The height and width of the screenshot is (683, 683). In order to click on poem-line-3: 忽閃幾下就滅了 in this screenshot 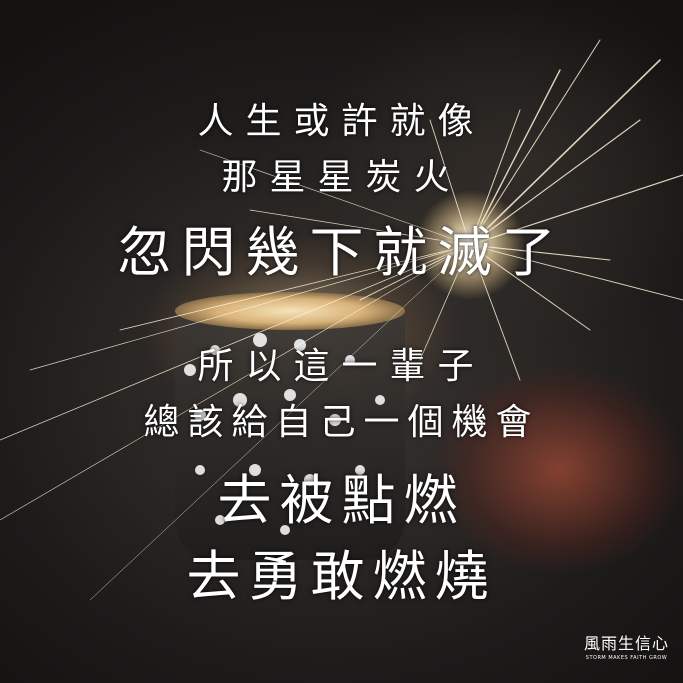, I will do `click(341, 252)`.